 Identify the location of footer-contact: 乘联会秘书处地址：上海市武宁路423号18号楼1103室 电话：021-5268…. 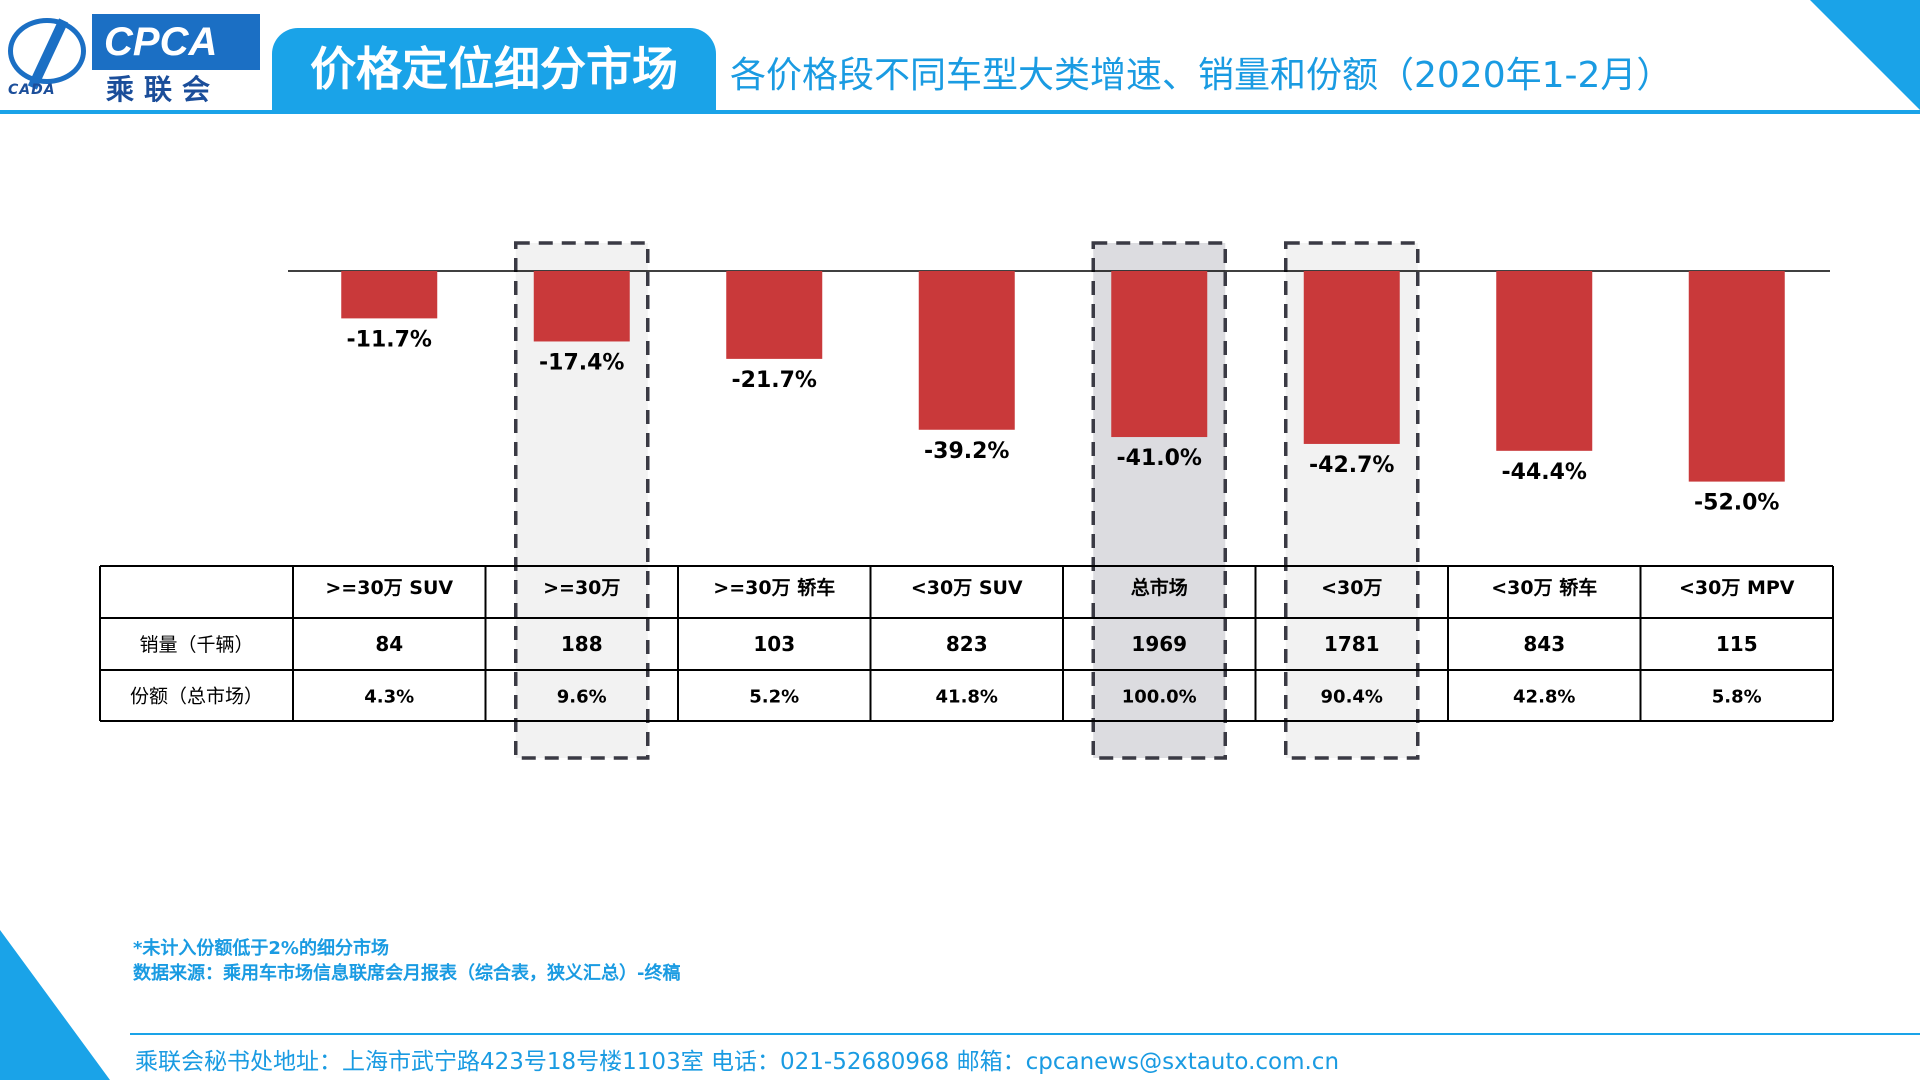
(737, 1062).